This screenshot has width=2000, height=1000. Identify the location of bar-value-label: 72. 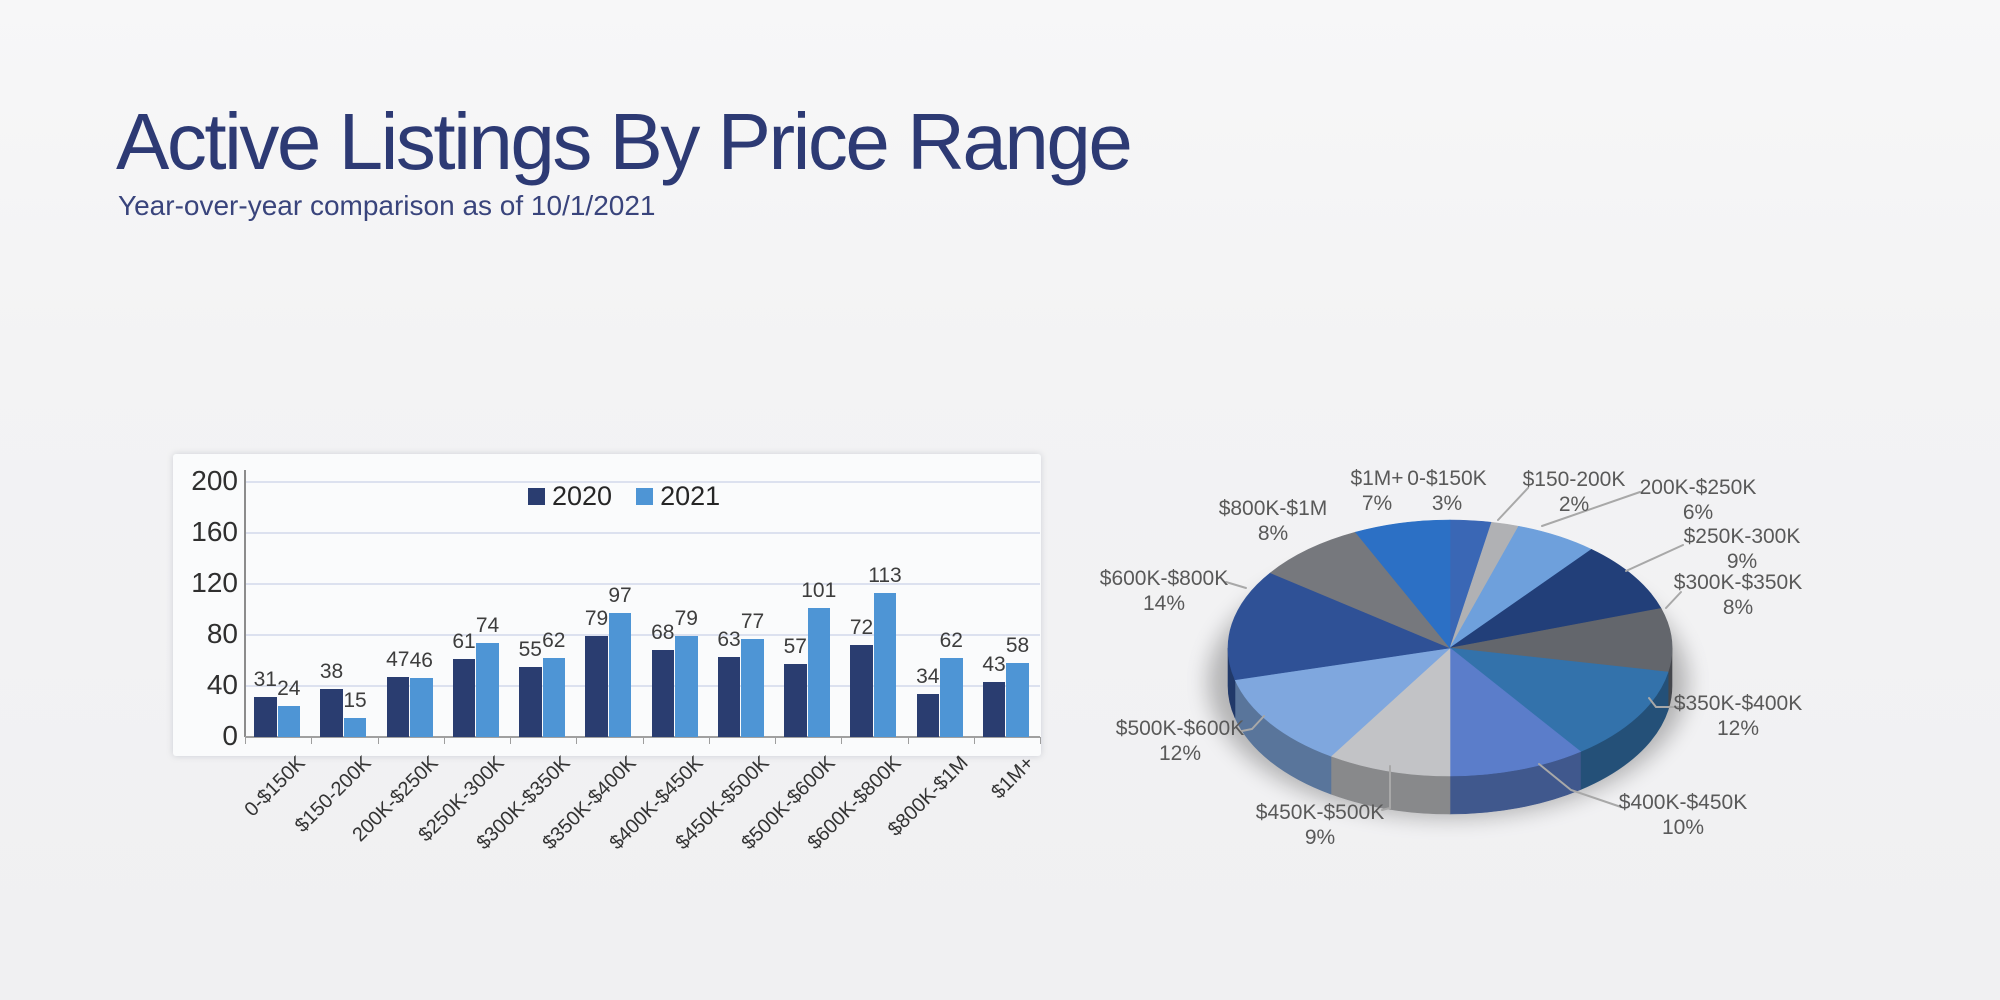
(861, 628).